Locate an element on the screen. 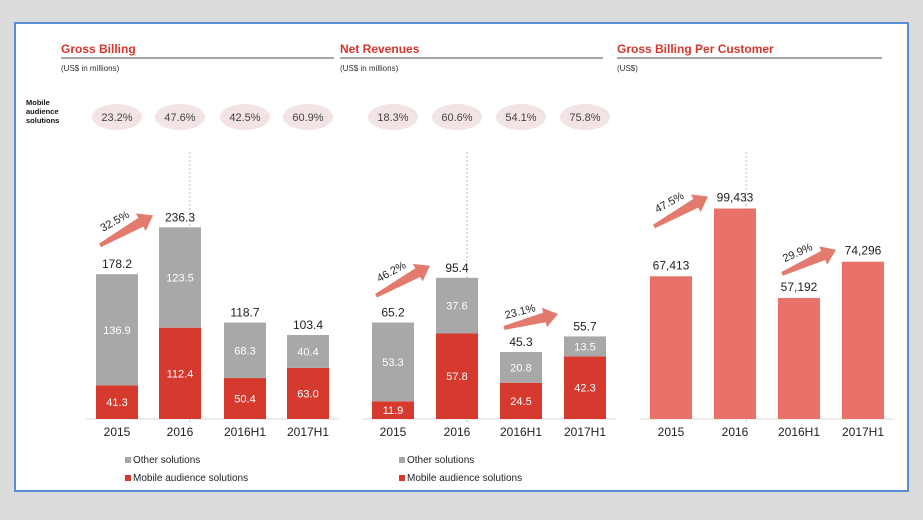  side-label-line: Mobile is located at coordinates (38, 102).